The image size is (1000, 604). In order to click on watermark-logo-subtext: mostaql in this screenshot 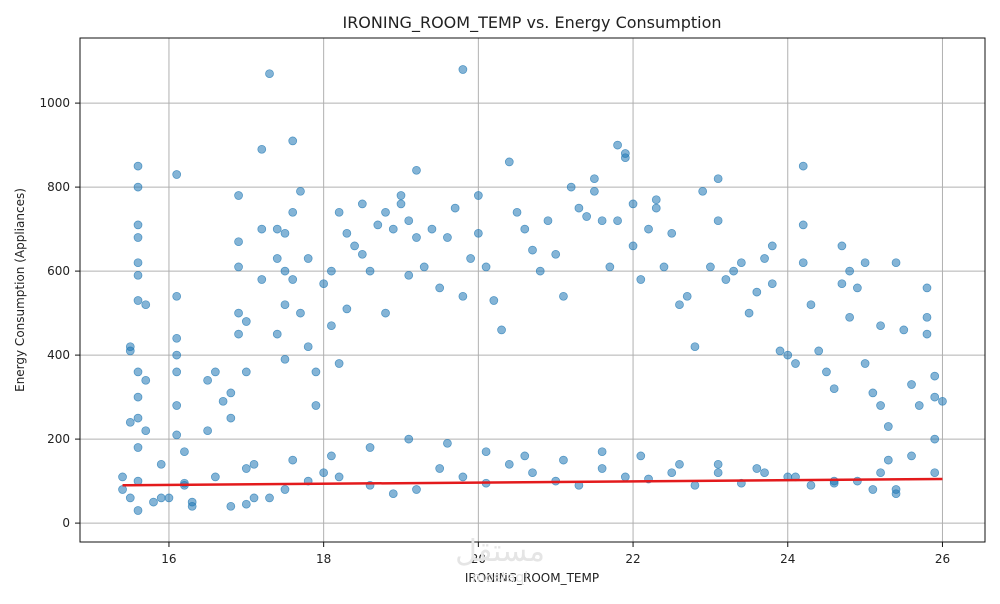, I will do `click(500, 578)`.